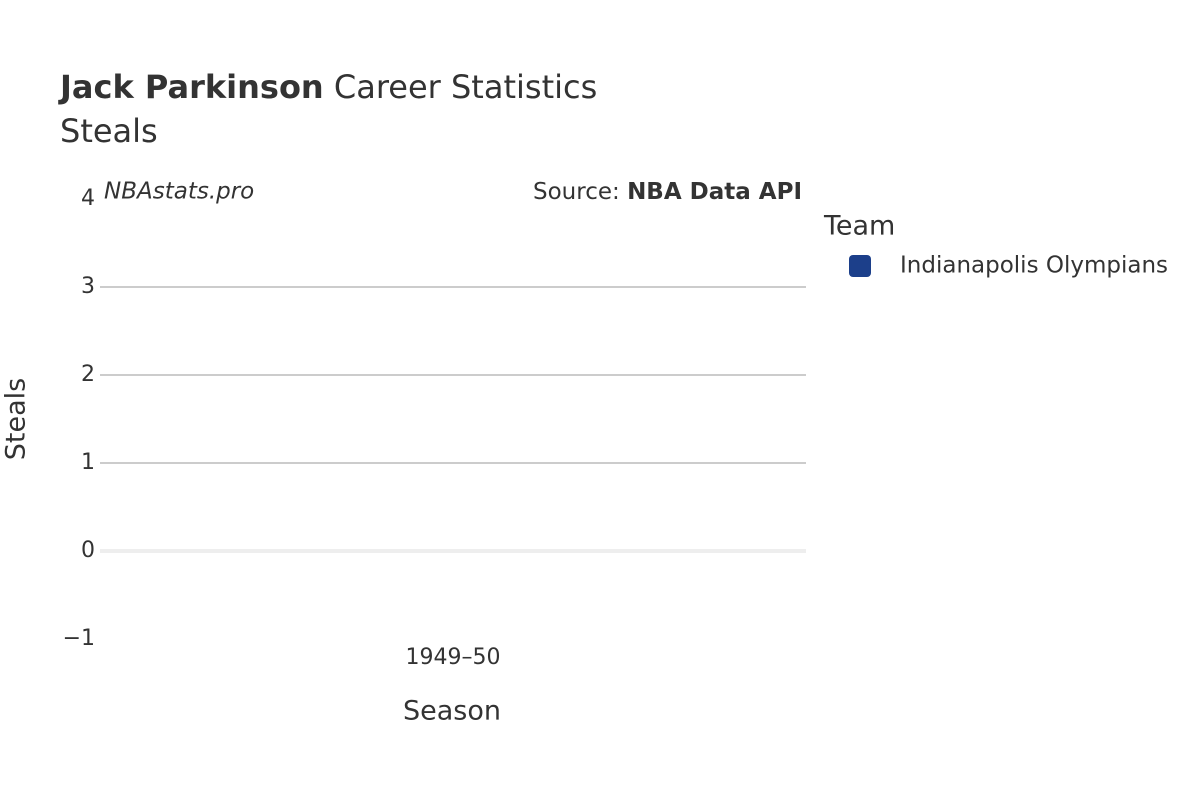 The width and height of the screenshot is (1200, 800). What do you see at coordinates (179, 192) in the screenshot?
I see `watermark: NBAstats.pro` at bounding box center [179, 192].